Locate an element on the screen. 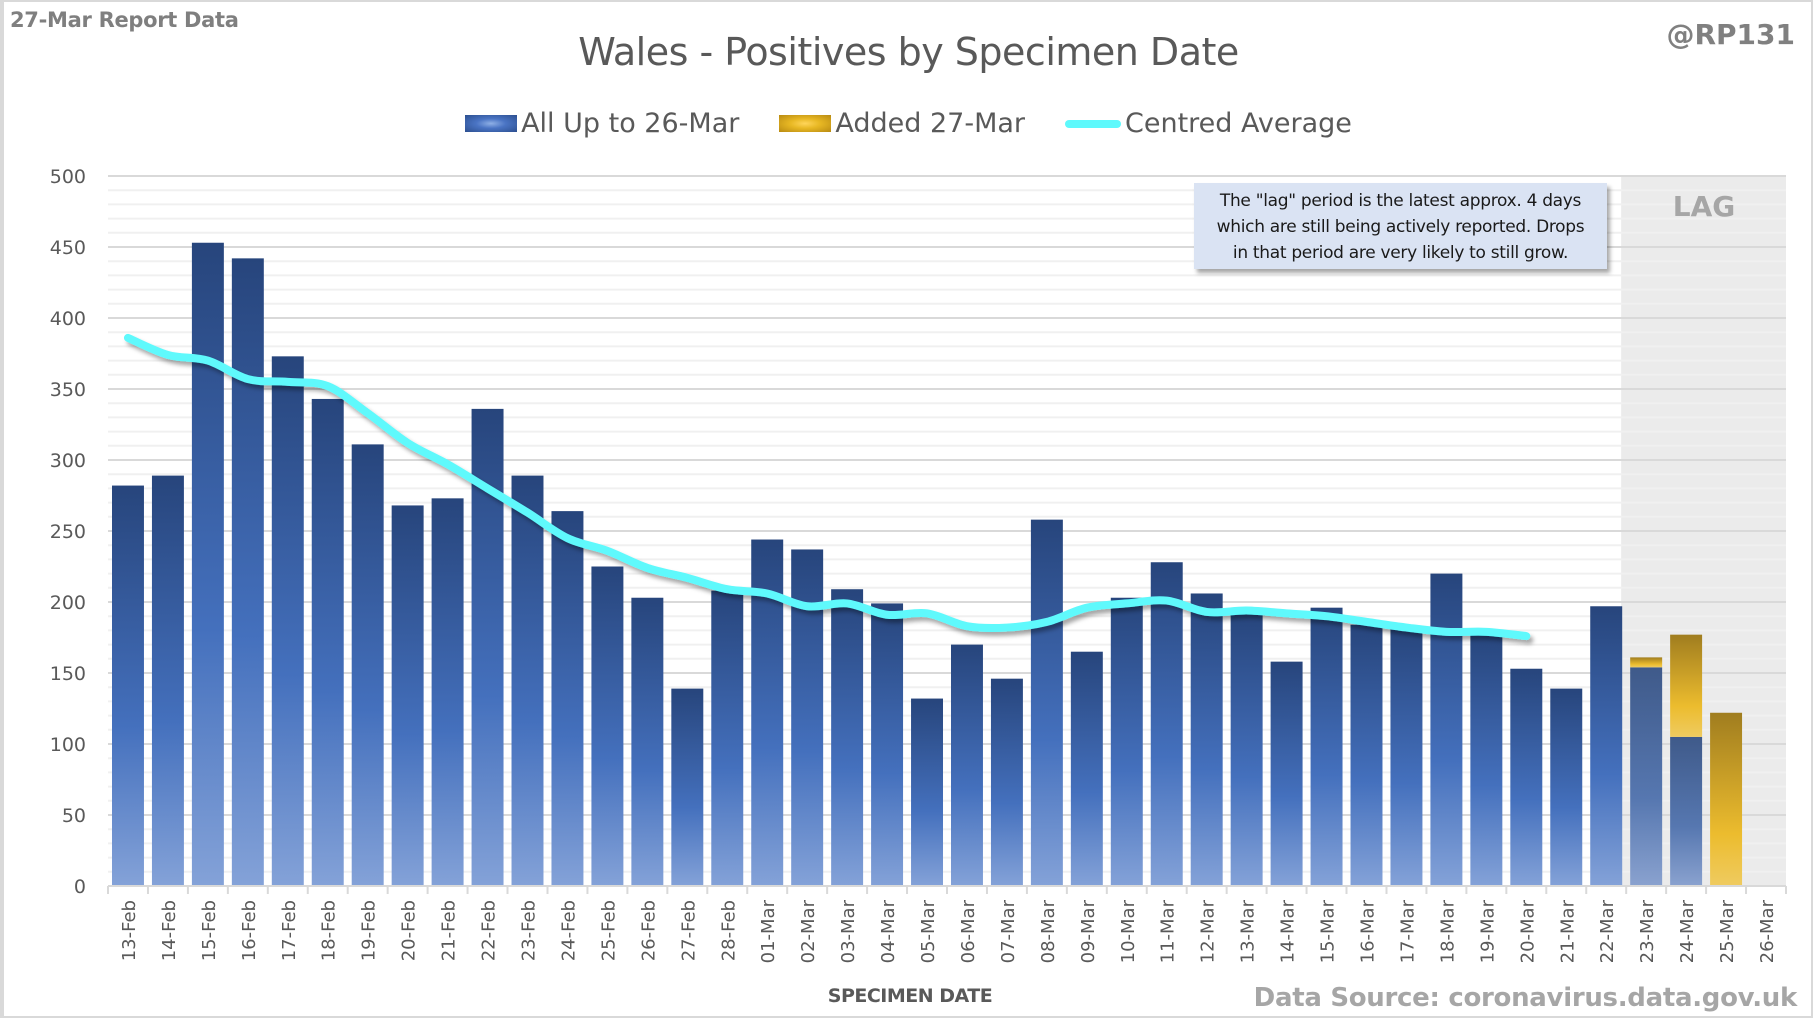 The image size is (1817, 1022). x-tick-label: 05-Mar is located at coordinates (928, 931).